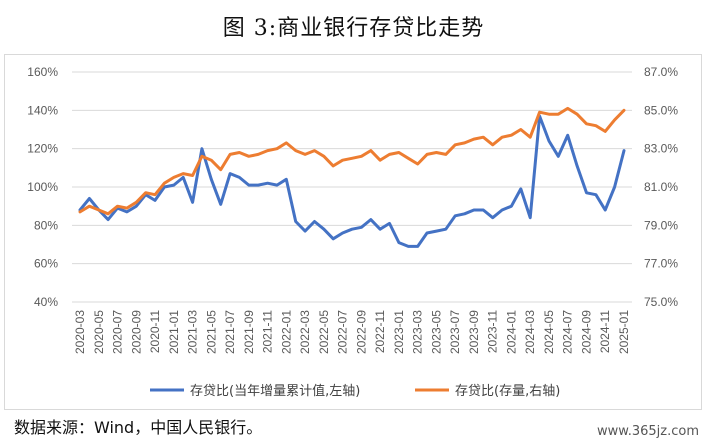 This screenshot has height=445, width=707. Describe the element at coordinates (624, 332) in the screenshot. I see `x-tick-label: 2025-01` at that location.